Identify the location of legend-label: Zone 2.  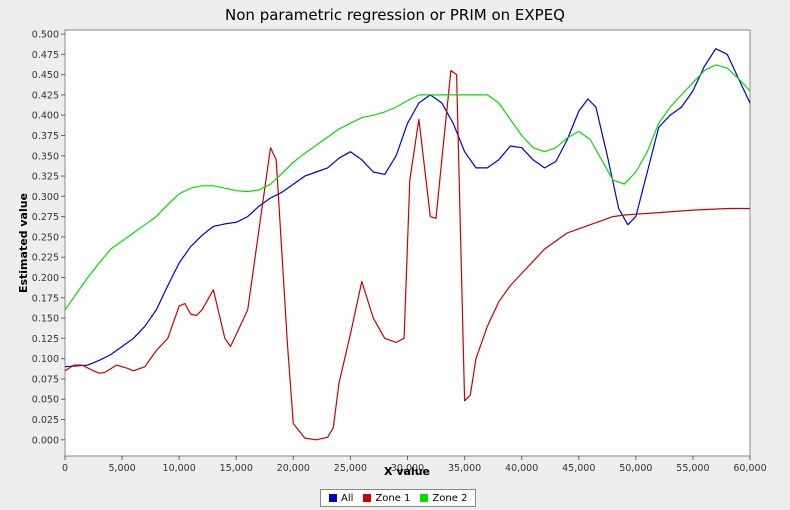
(450, 498).